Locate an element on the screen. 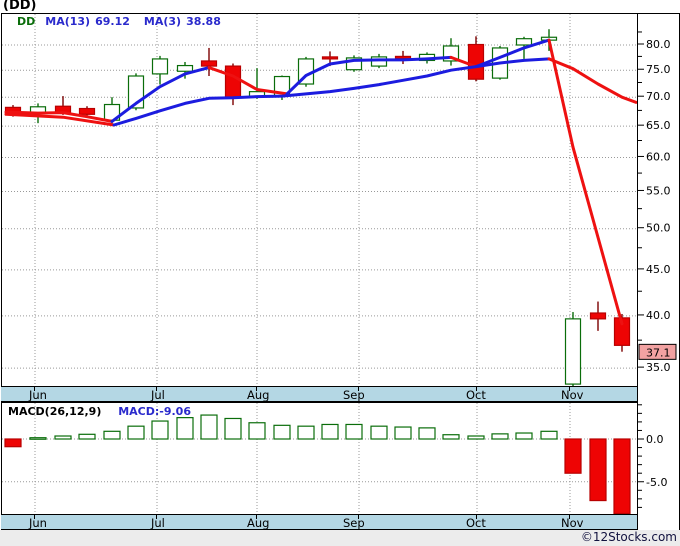  axis-tick-label: 80.0 is located at coordinates (658, 44).